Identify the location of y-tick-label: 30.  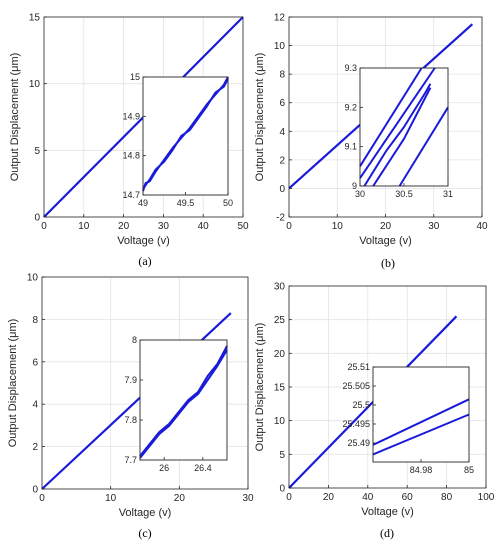
(280, 287).